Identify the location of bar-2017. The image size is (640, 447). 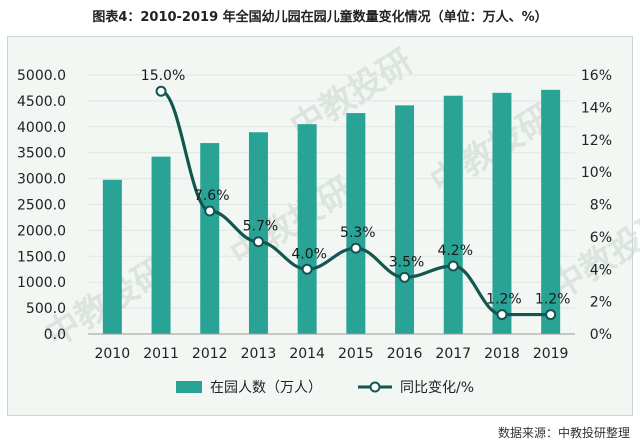
(453, 214).